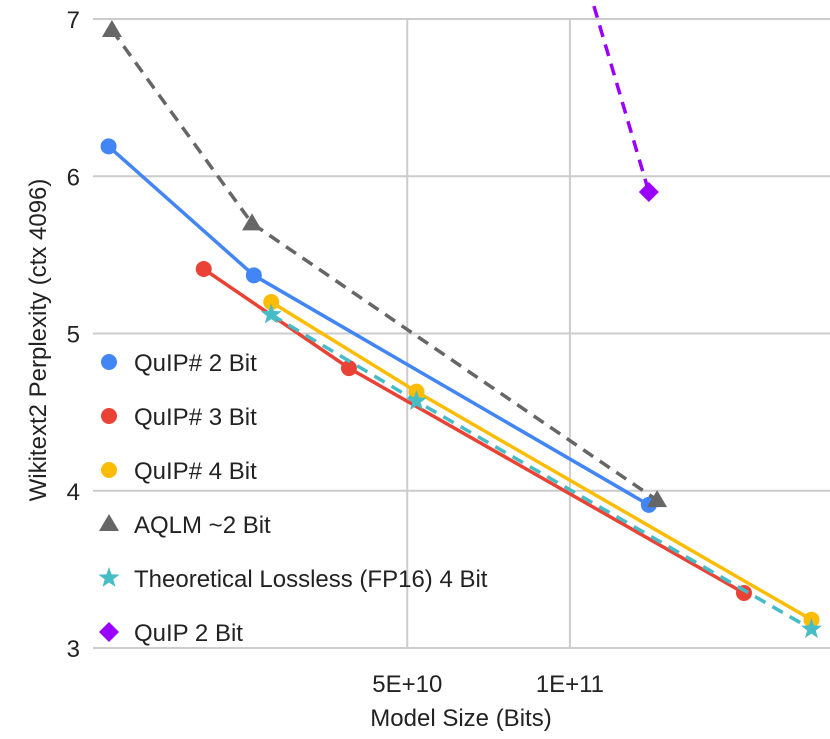 The image size is (830, 739). What do you see at coordinates (73, 177) in the screenshot?
I see `y-tick-label: 6` at bounding box center [73, 177].